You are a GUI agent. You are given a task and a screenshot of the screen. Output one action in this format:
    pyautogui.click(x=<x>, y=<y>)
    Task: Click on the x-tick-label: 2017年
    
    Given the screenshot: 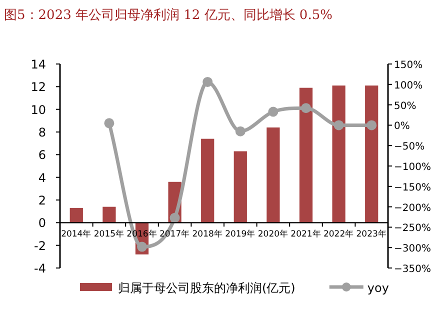 What is the action you would take?
    pyautogui.click(x=174, y=234)
    